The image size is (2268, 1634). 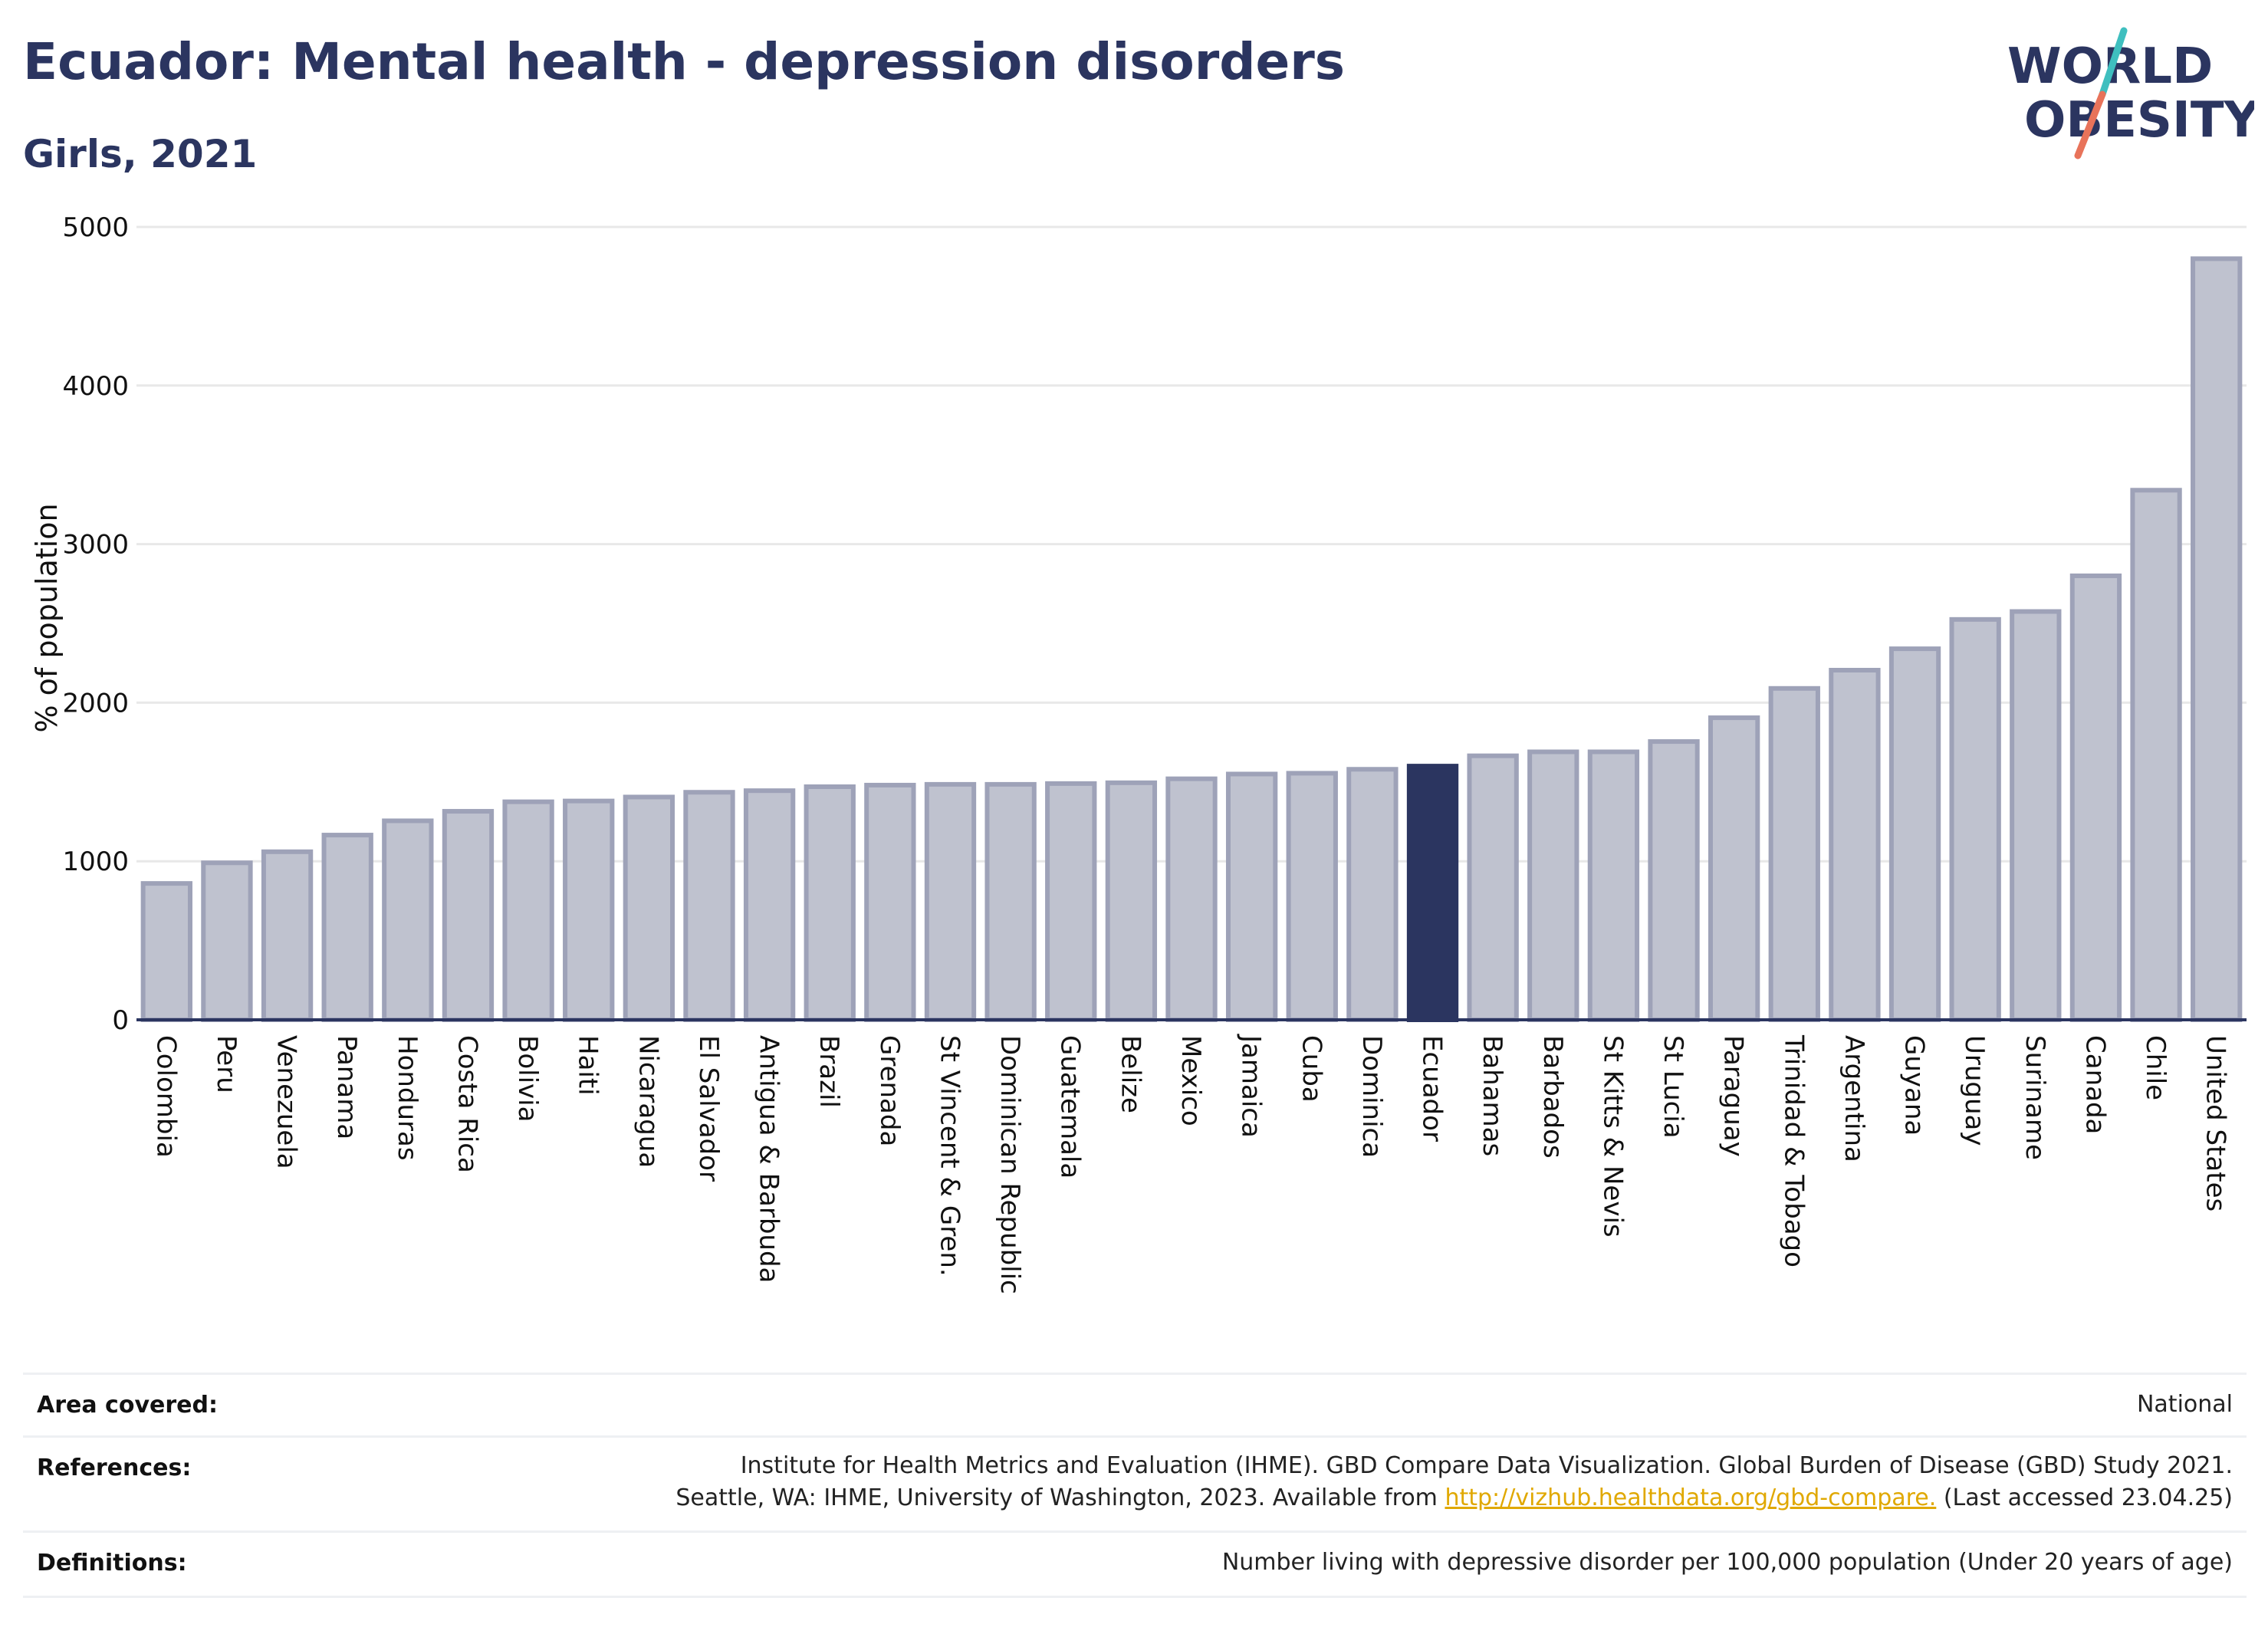 I want to click on x-tick-label: St Lucia, so click(x=1673, y=1087).